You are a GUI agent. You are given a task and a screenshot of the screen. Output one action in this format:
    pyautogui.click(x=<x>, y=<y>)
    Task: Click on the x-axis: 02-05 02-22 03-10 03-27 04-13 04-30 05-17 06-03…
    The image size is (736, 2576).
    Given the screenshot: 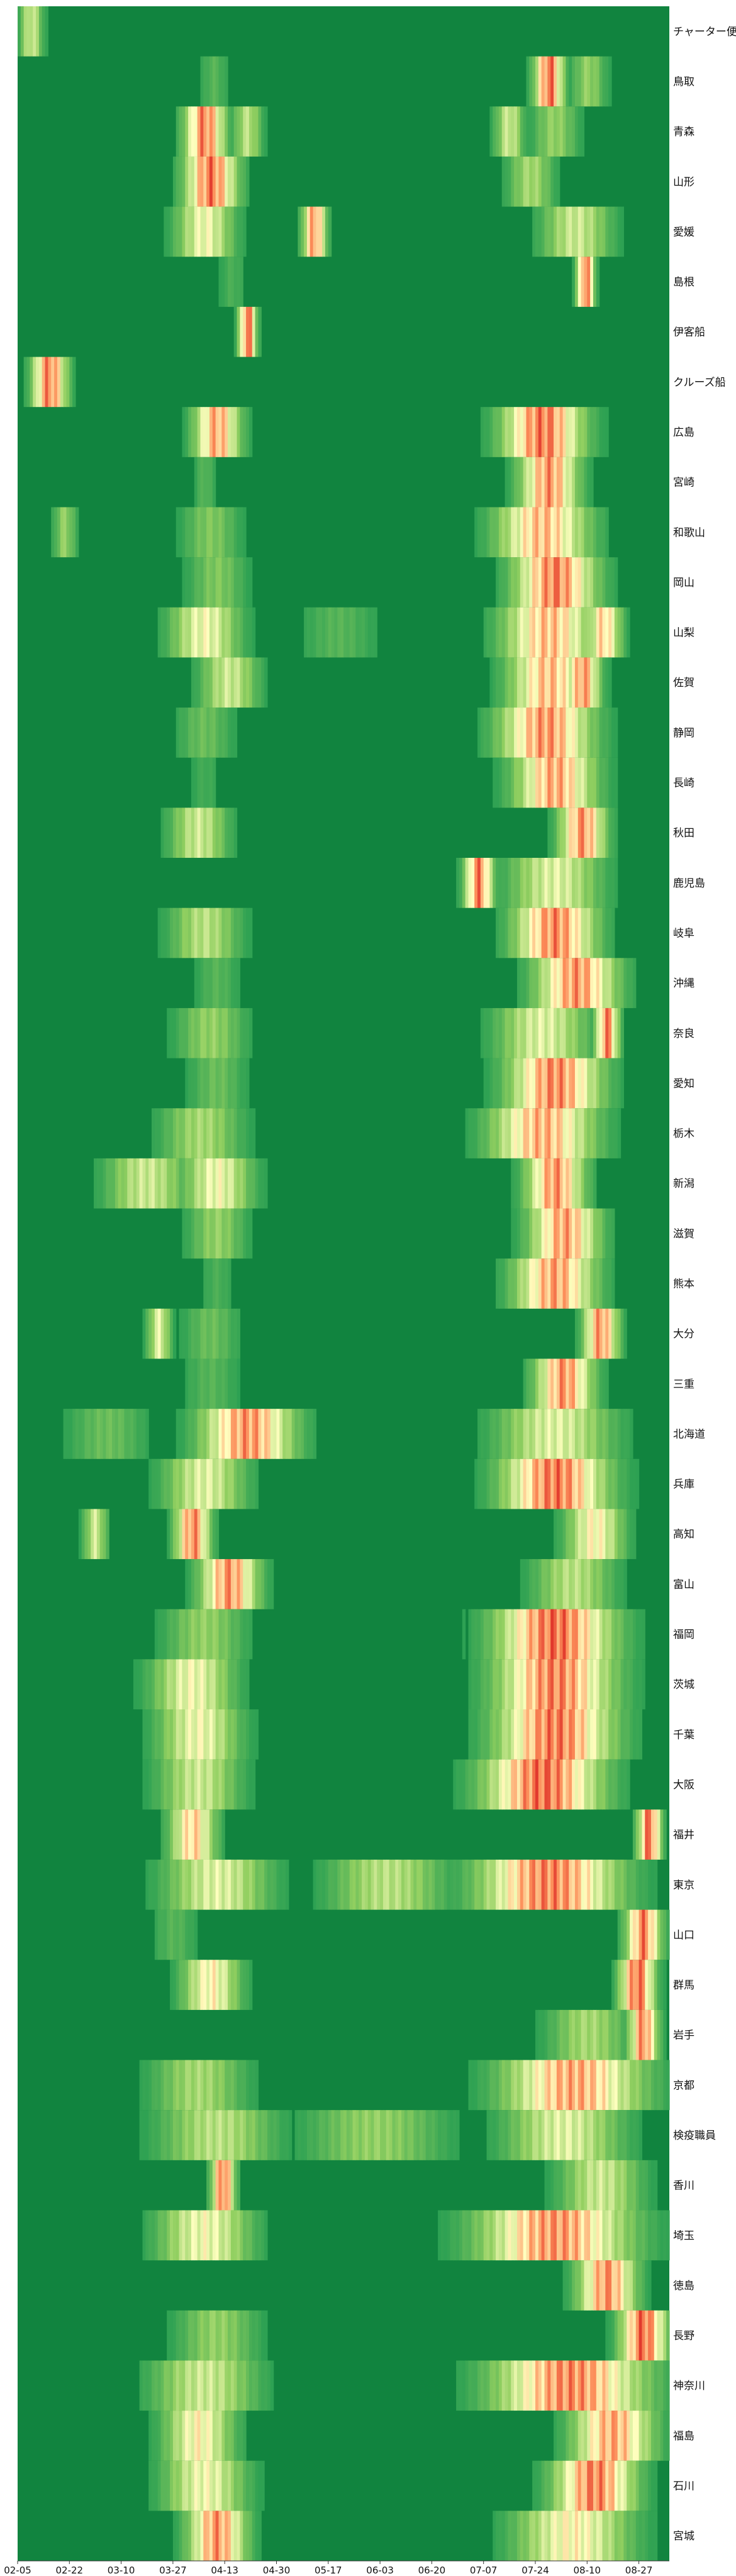 What is the action you would take?
    pyautogui.click(x=337, y=2568)
    